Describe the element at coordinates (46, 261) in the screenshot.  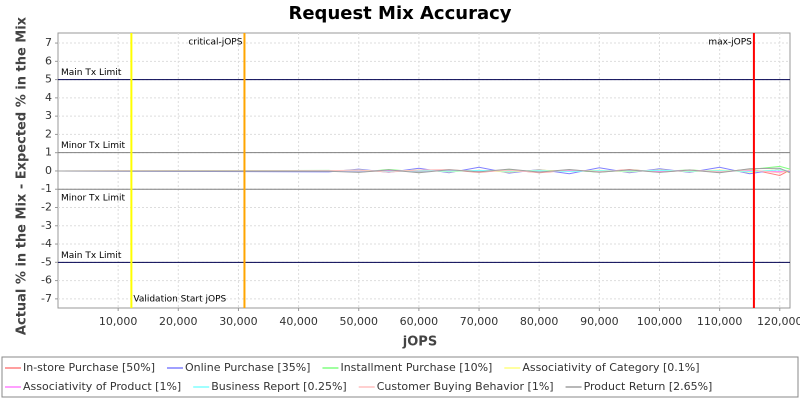
I see `y-tick-label: -5` at that location.